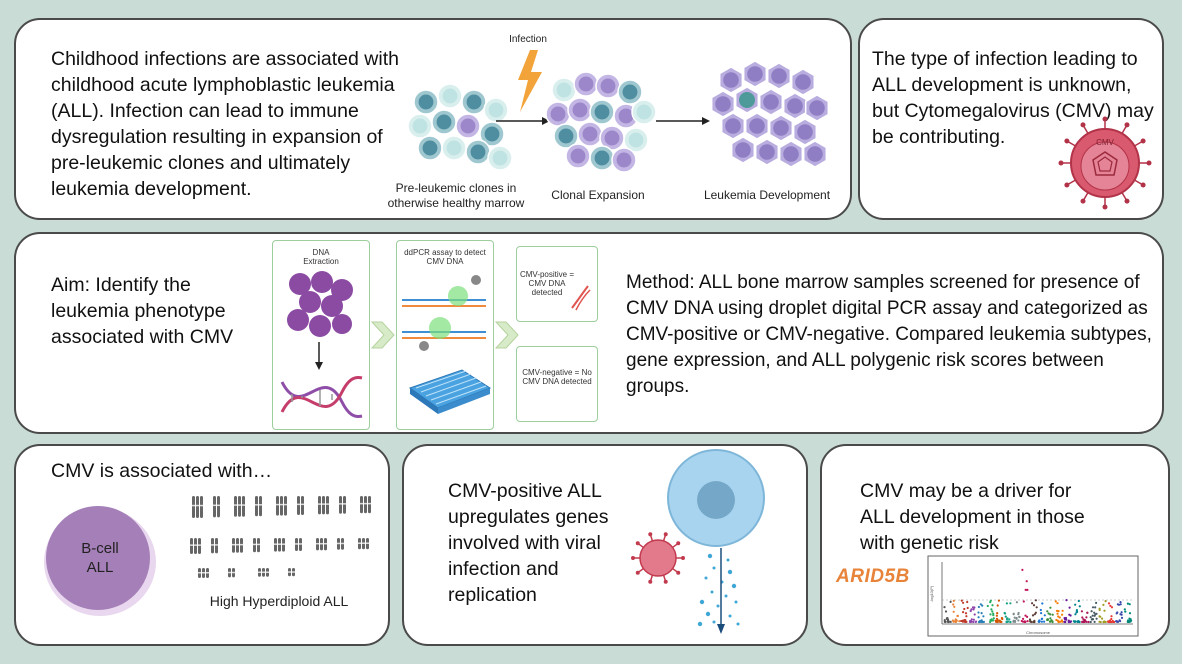 The height and width of the screenshot is (664, 1182). I want to click on arrow-right-icon, so click(523, 121).